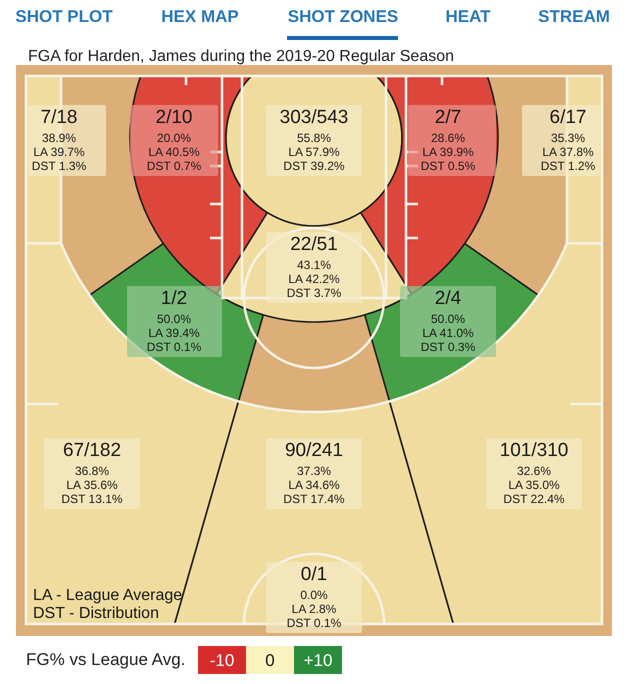 The width and height of the screenshot is (640, 684). What do you see at coordinates (59, 152) in the screenshot?
I see `text: LA 39.7%` at bounding box center [59, 152].